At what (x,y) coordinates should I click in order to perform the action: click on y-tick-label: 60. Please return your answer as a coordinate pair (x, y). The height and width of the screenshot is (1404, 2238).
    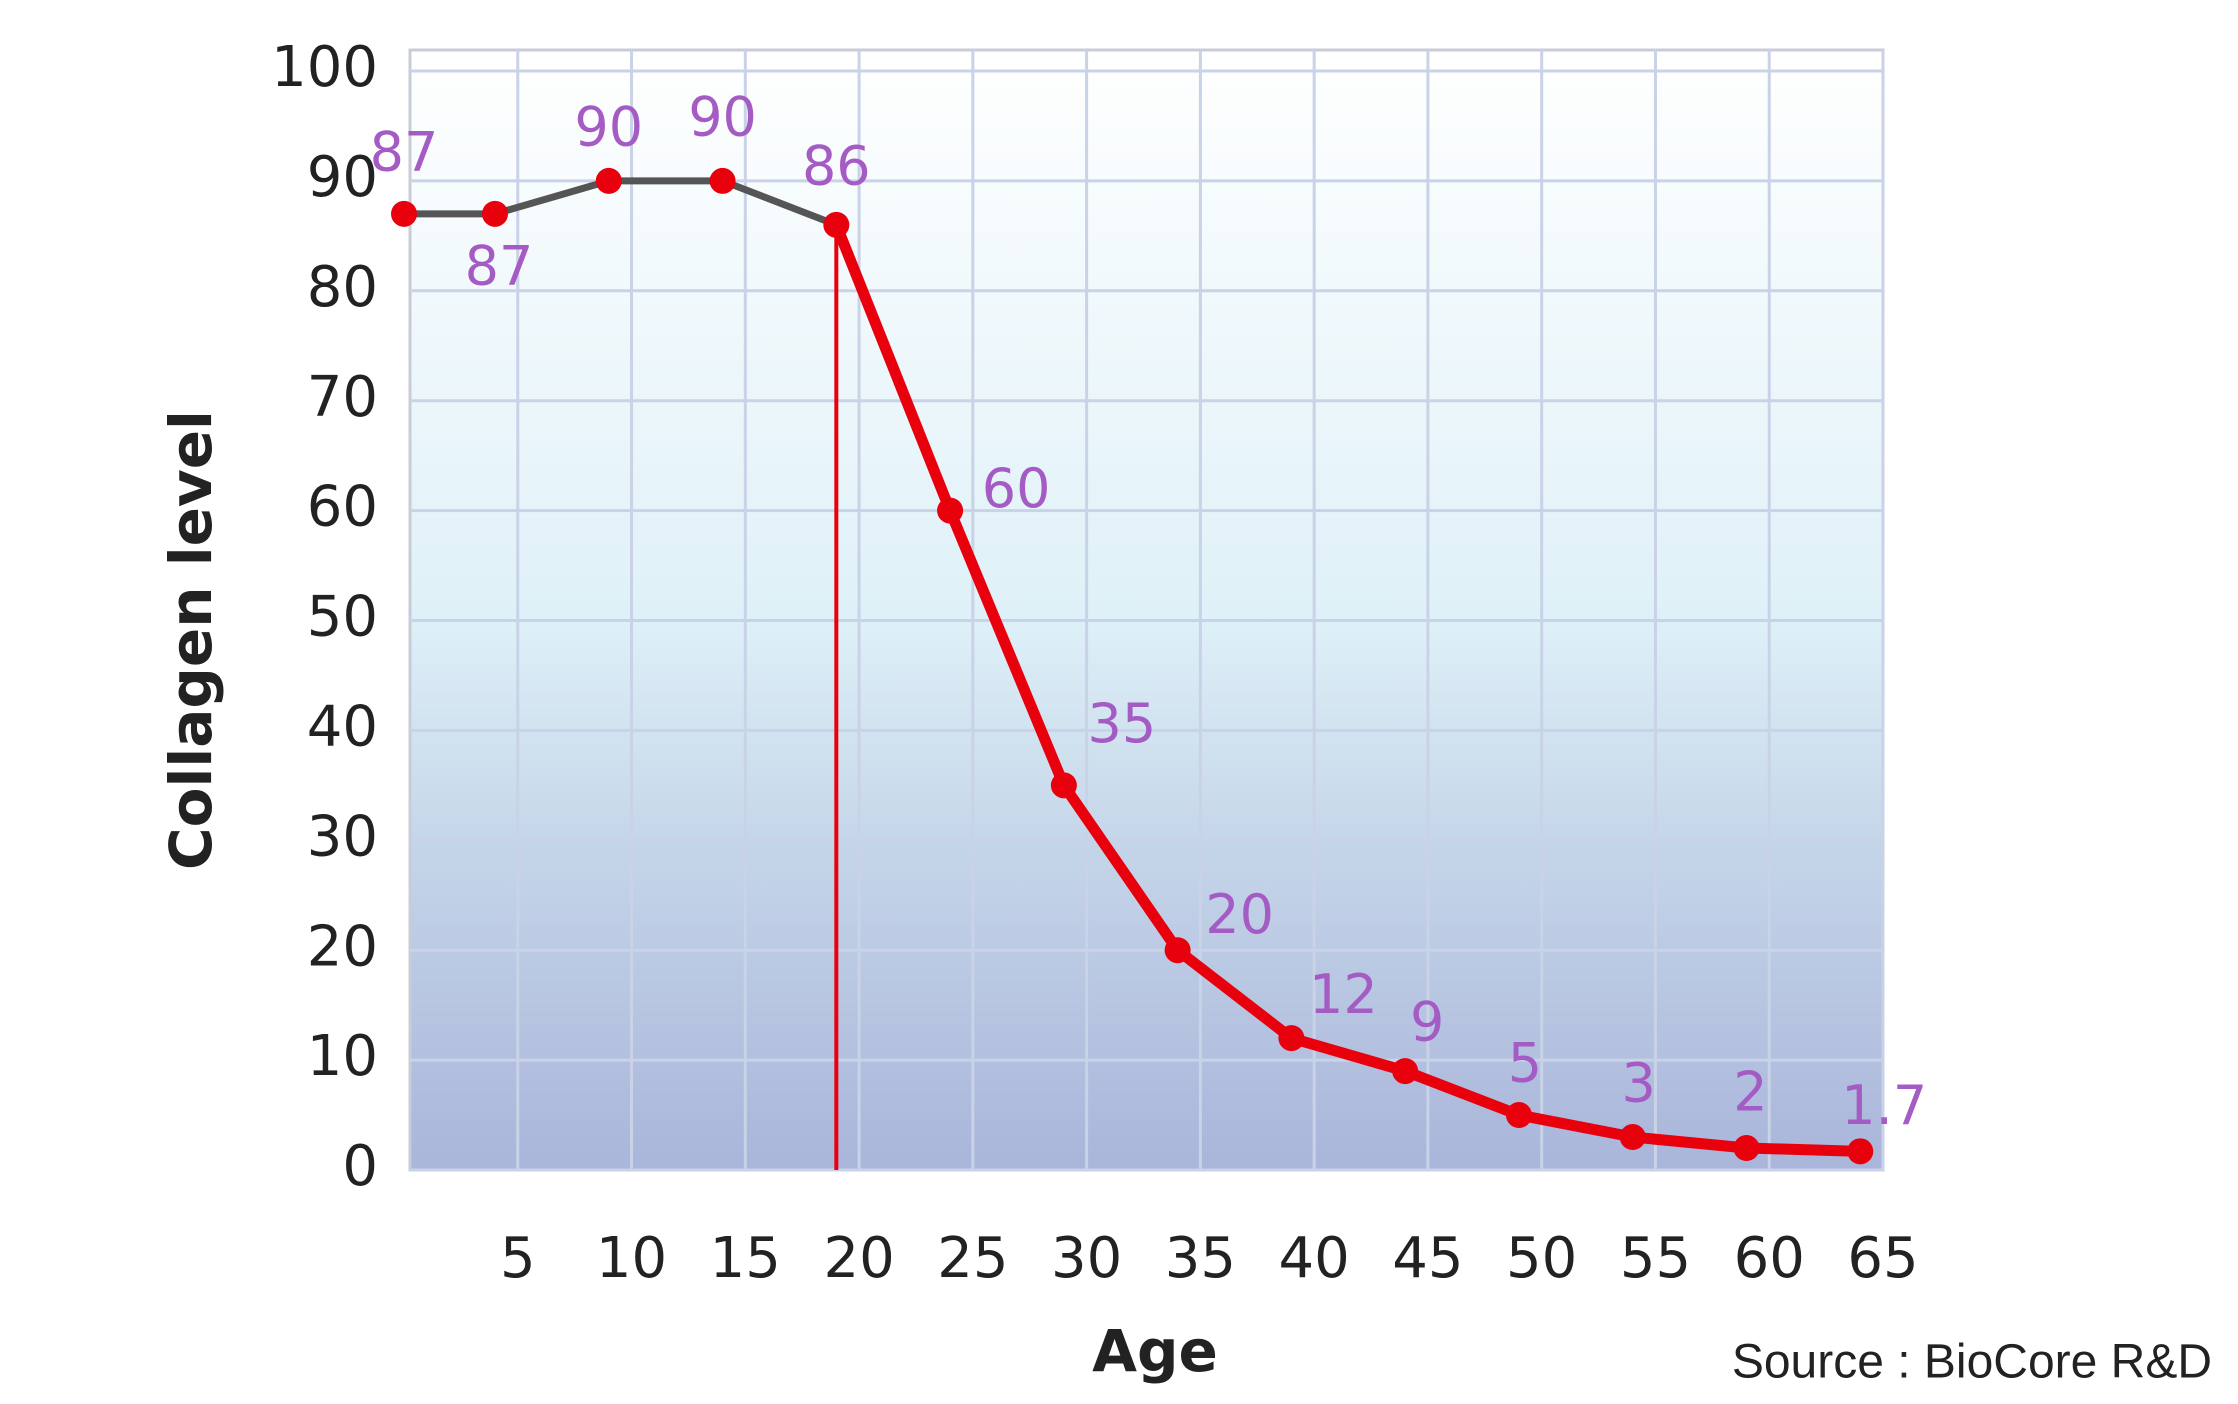
    Looking at the image, I should click on (342, 507).